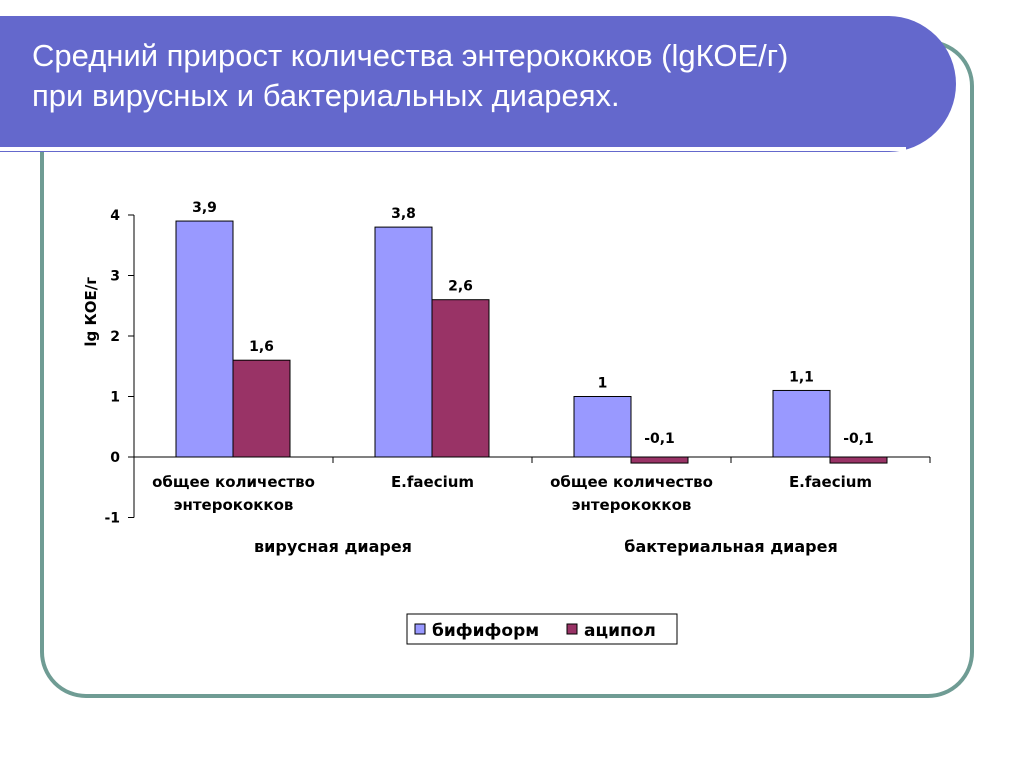 Image resolution: width=1024 pixels, height=767 pixels. Describe the element at coordinates (204, 208) in the screenshot. I see `data-label: 3,9` at that location.